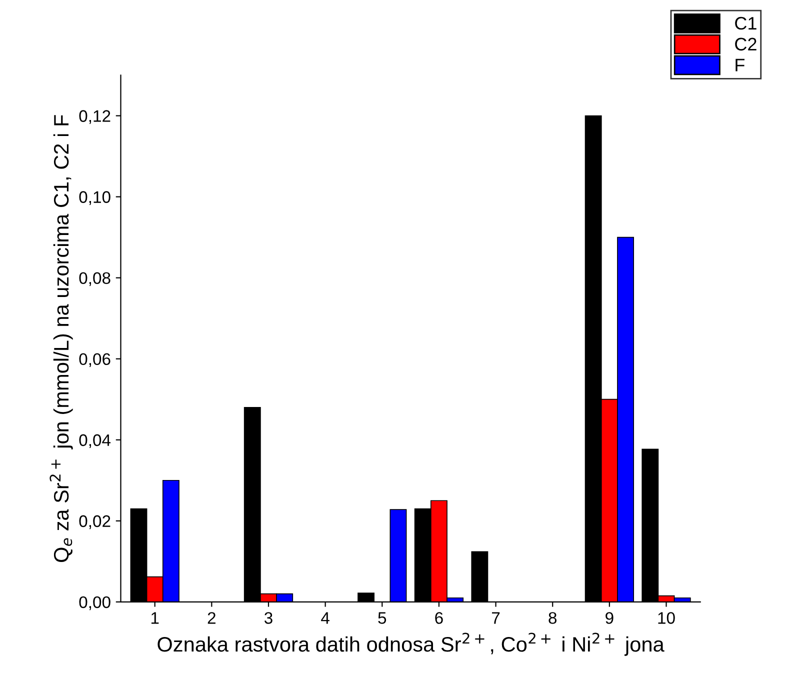 Image resolution: width=805 pixels, height=684 pixels. Describe the element at coordinates (740, 65) in the screenshot. I see `legend-label: F` at that location.